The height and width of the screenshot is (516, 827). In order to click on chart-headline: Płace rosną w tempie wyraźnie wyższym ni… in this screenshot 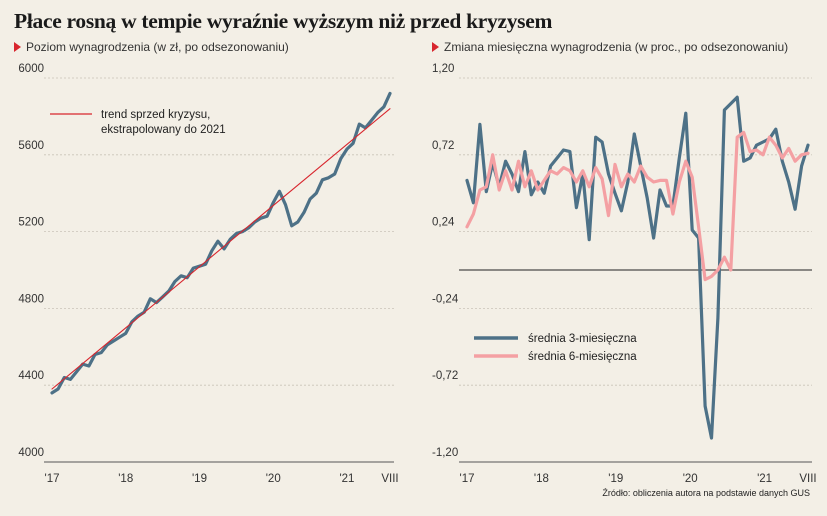, I will do `click(283, 21)`.